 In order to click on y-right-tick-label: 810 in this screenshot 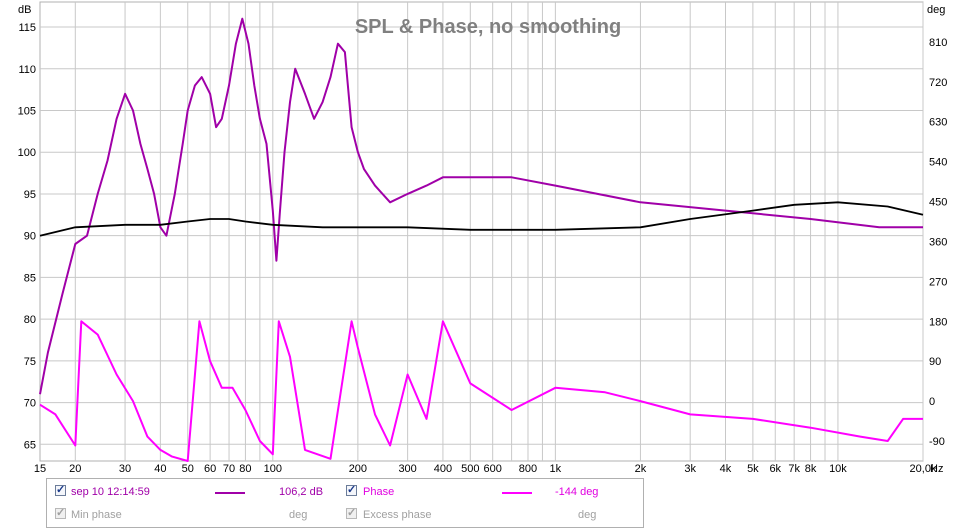, I will do `click(938, 43)`.